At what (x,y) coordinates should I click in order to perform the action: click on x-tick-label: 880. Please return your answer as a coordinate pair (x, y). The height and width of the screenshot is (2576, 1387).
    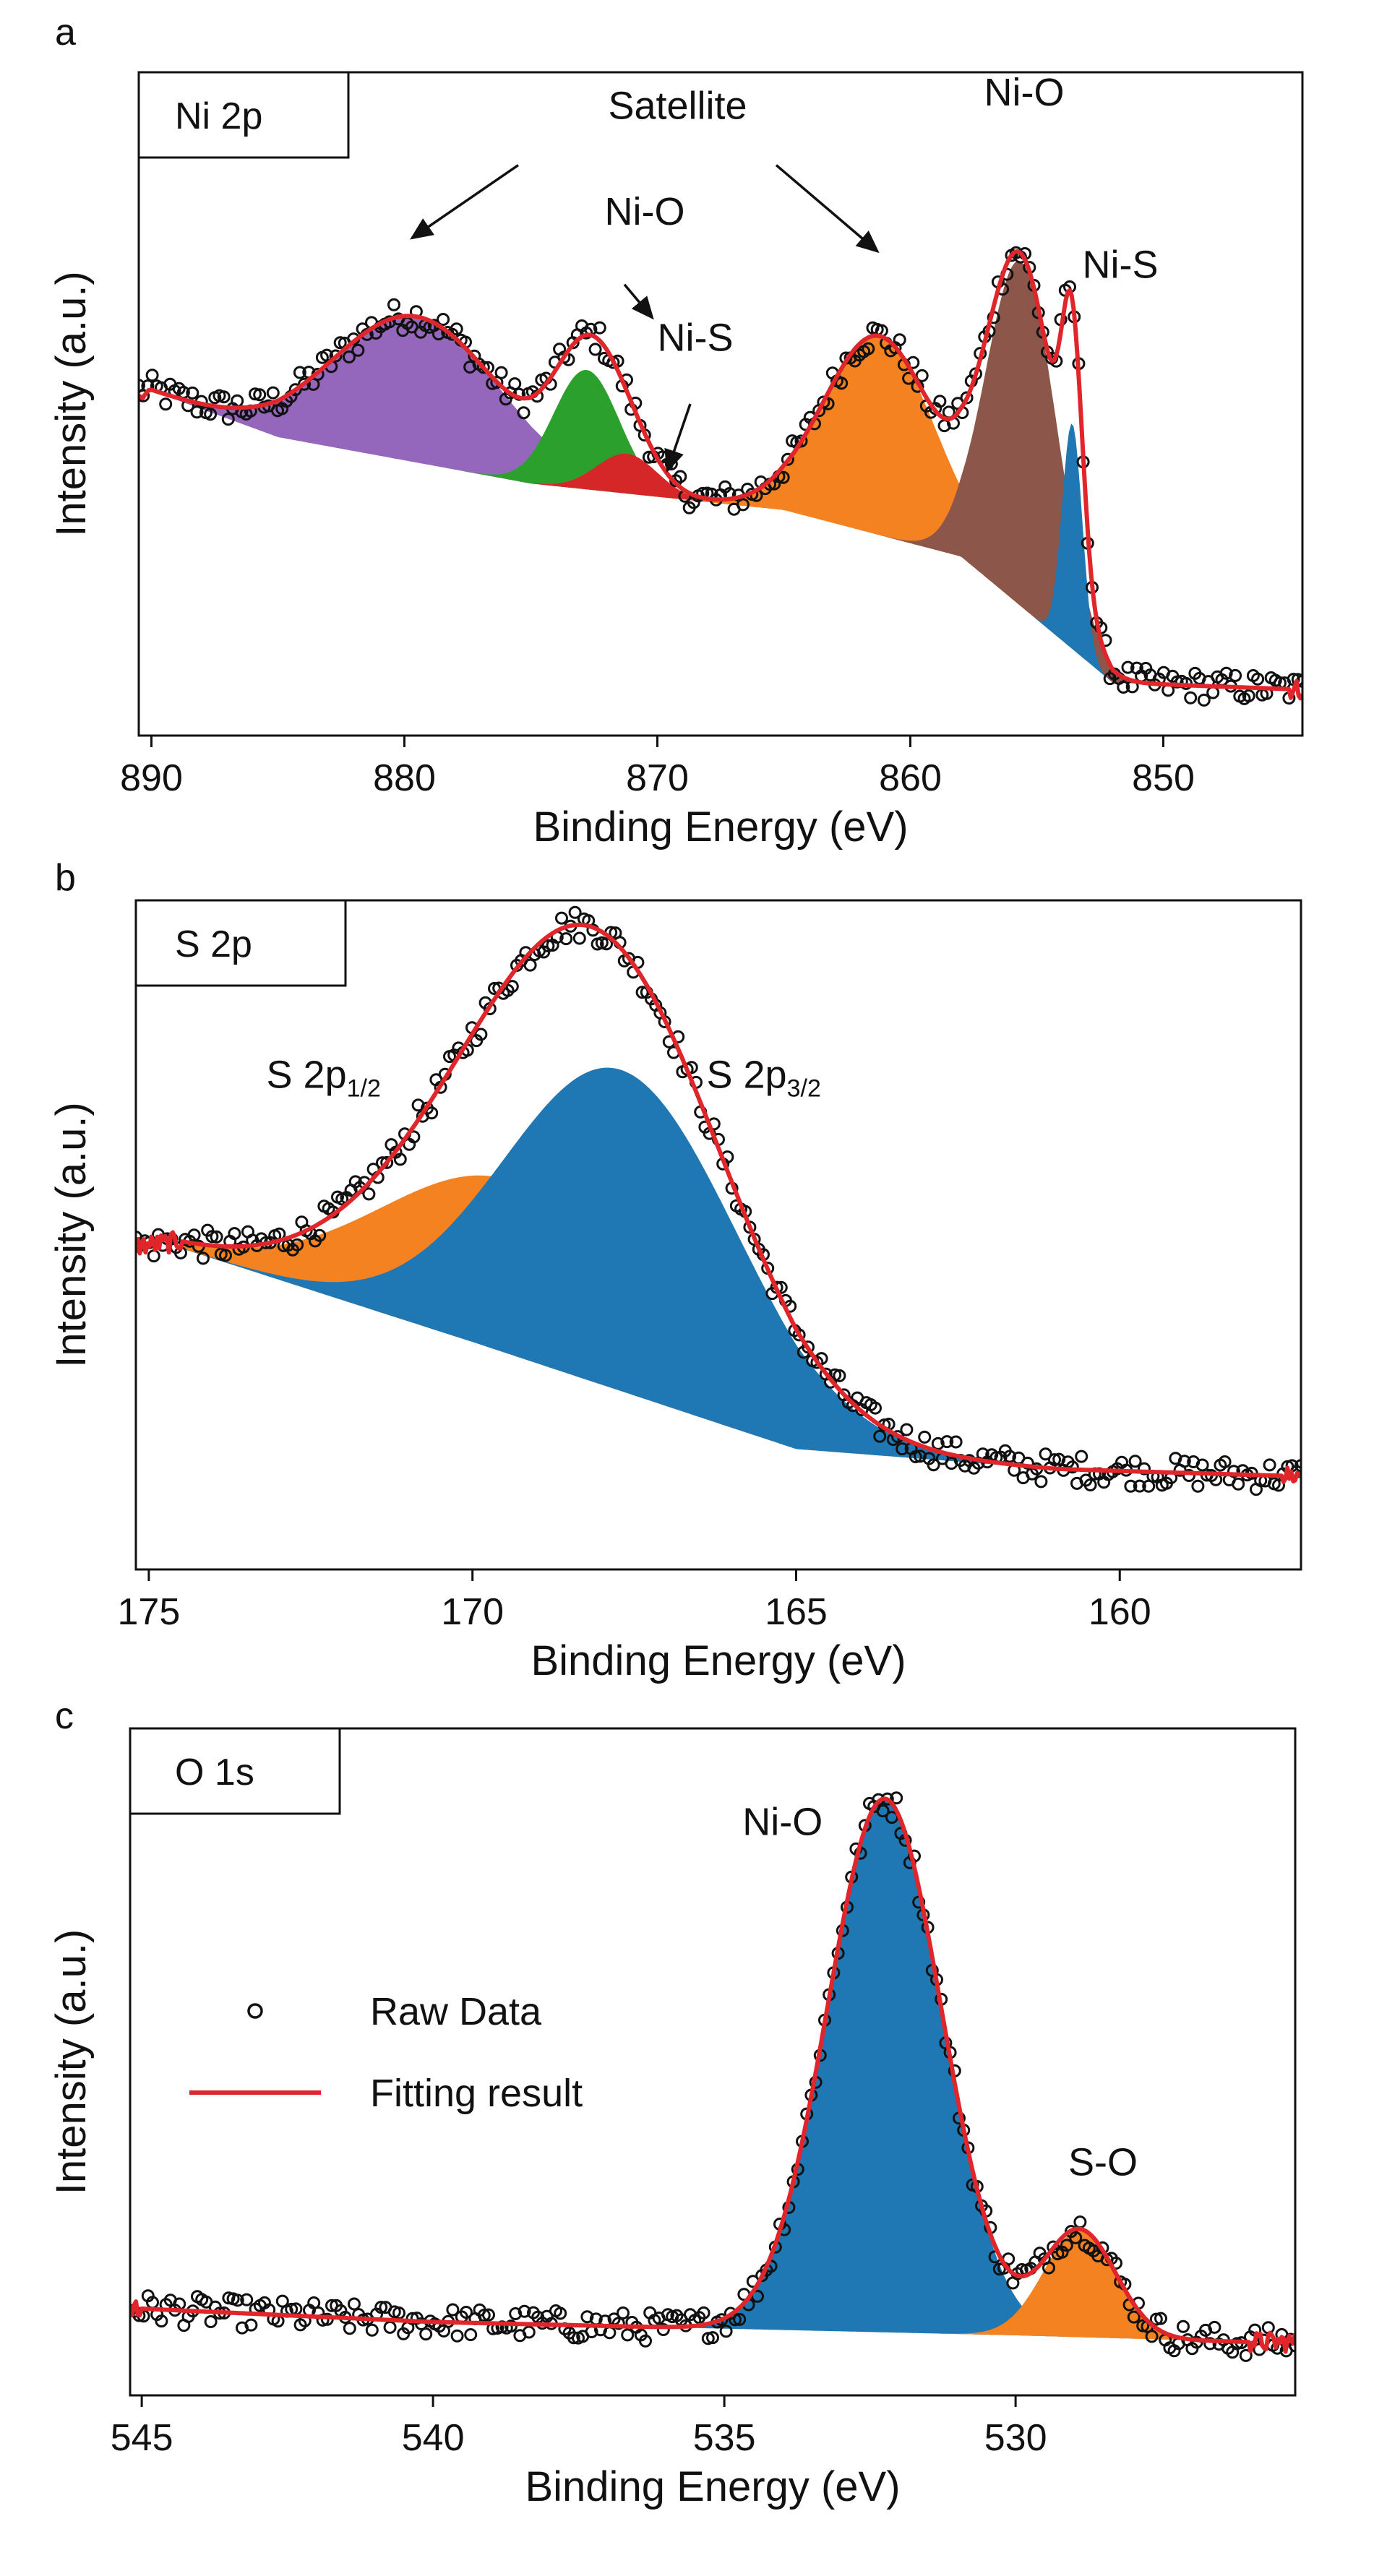
    Looking at the image, I should click on (404, 778).